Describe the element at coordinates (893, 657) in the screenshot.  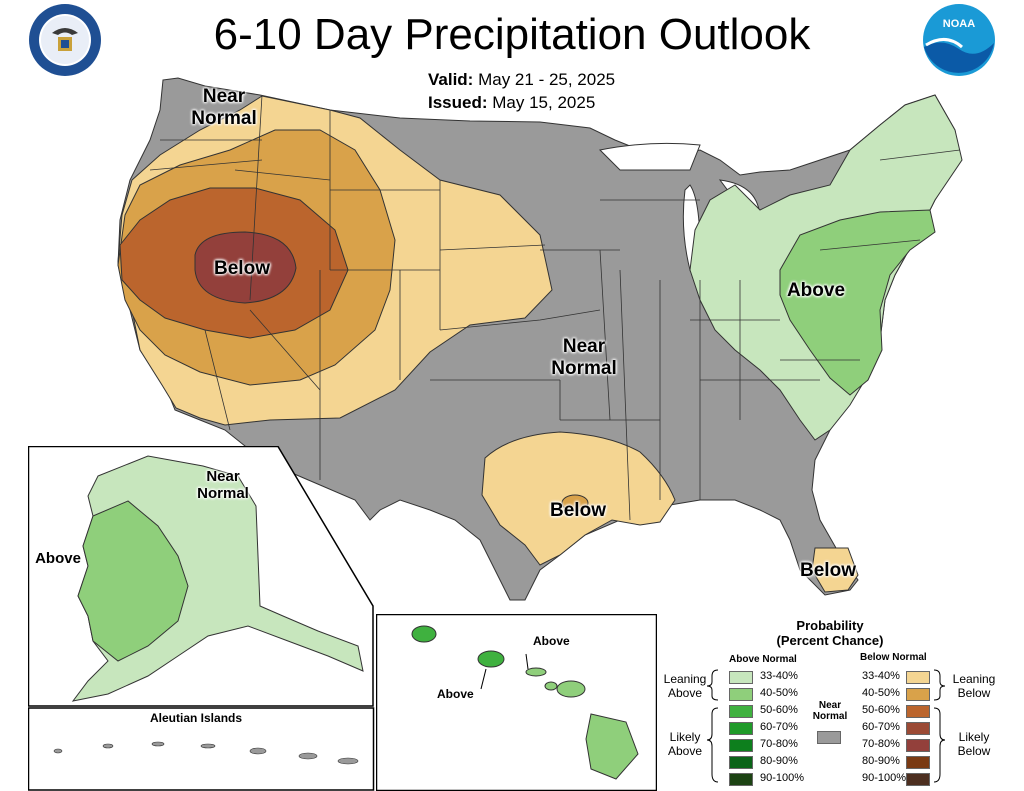
I see `legend-below-header: Below Normal` at that location.